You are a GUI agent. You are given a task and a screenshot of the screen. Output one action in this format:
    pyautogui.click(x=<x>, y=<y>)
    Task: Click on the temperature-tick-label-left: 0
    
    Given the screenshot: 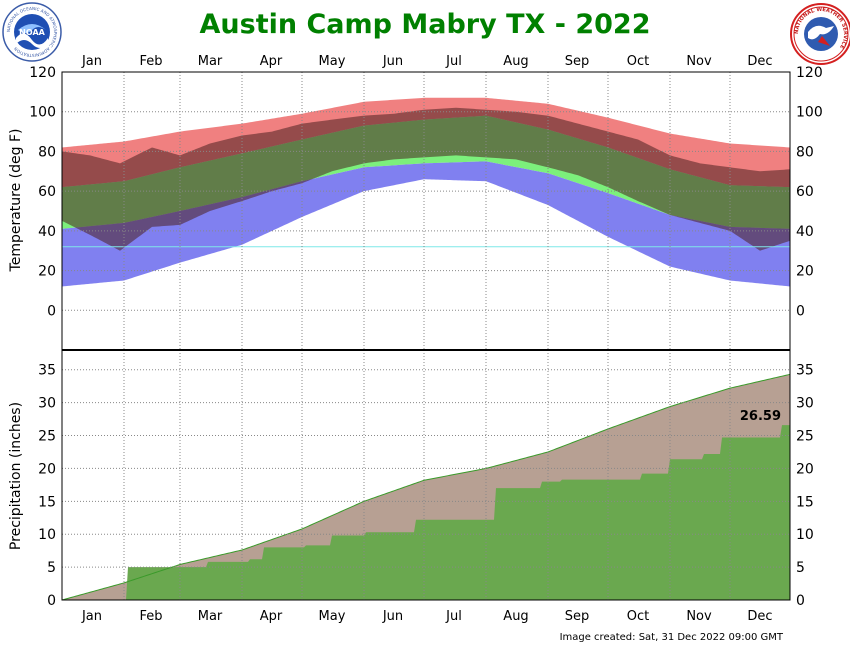 What is the action you would take?
    pyautogui.click(x=51, y=311)
    